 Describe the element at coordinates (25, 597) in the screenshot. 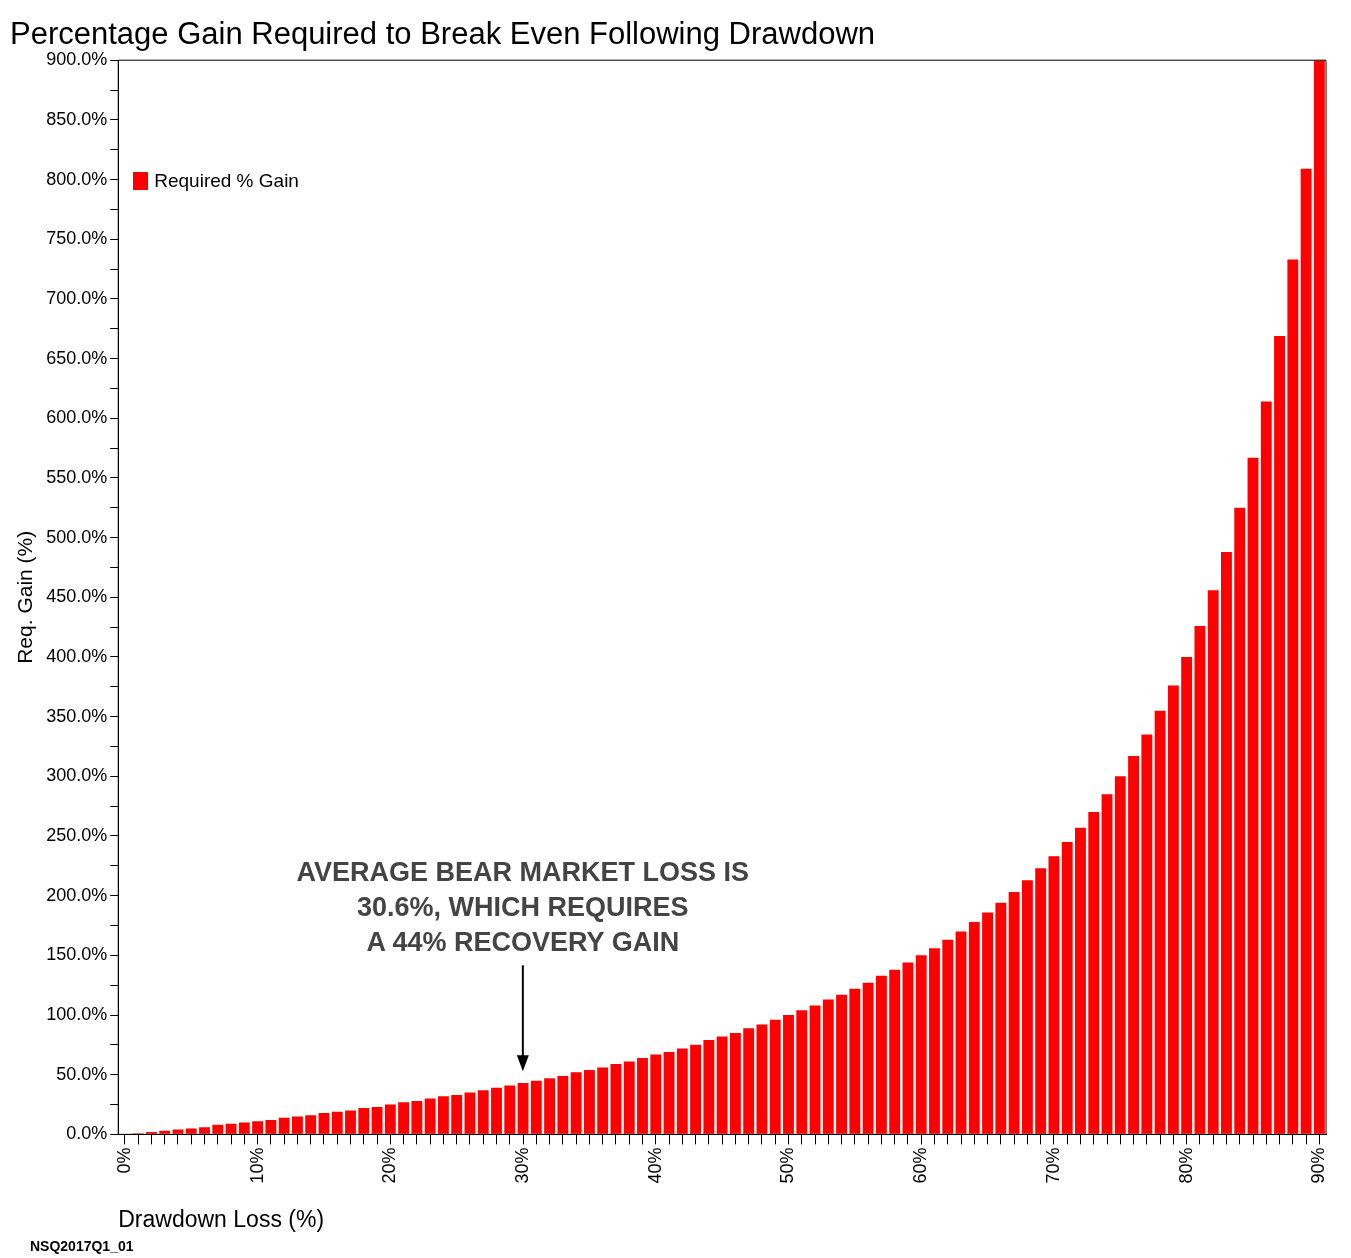

I see `y-axis-title: Req. Gain (%)` at that location.